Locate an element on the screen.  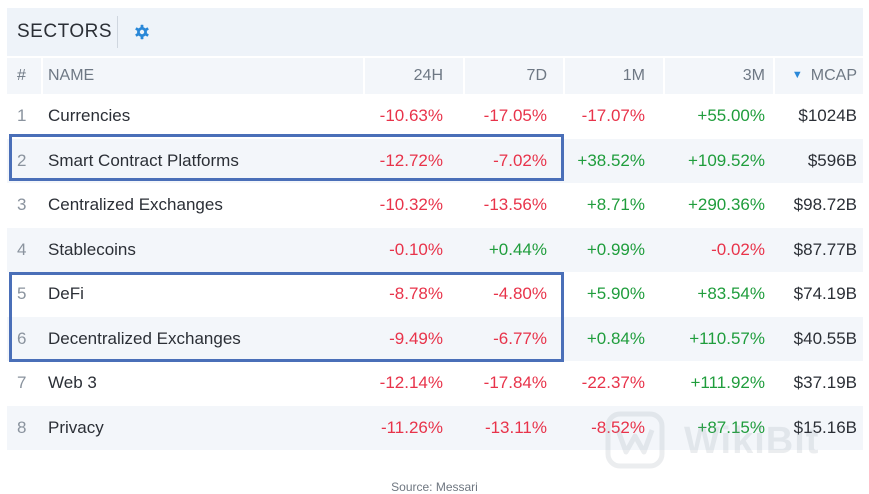
row-number: 6 is located at coordinates (22, 338).